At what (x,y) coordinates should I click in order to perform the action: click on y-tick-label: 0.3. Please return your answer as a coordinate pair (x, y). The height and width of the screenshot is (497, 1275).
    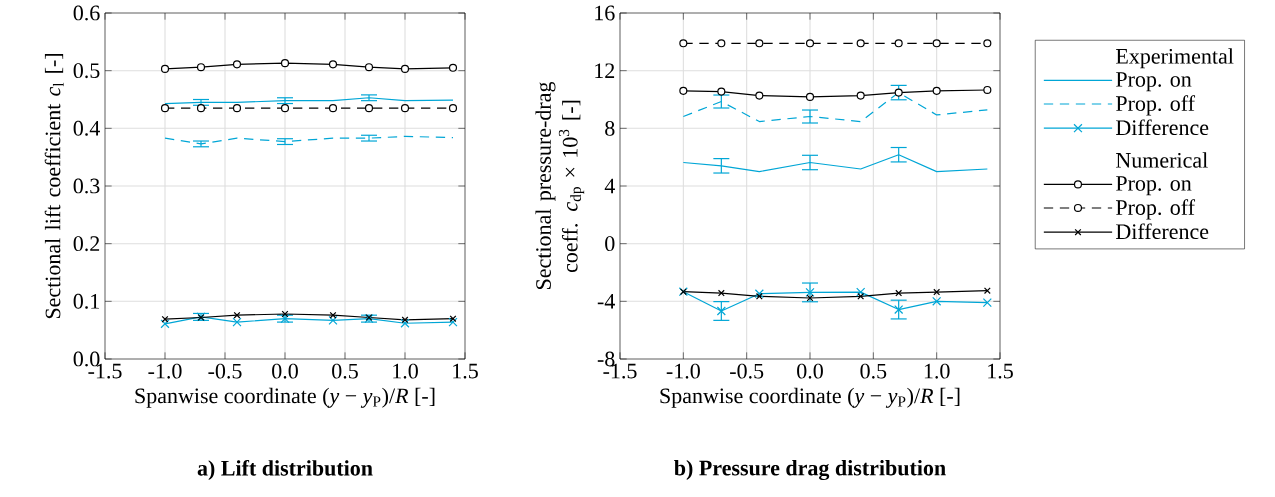
    Looking at the image, I should click on (86, 186).